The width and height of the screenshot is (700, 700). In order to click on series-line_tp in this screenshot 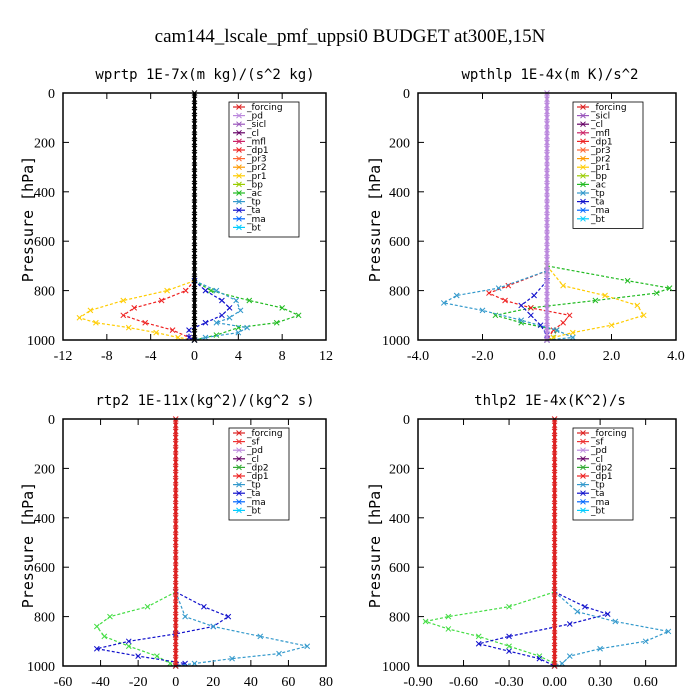, I will do `click(221, 310)`.